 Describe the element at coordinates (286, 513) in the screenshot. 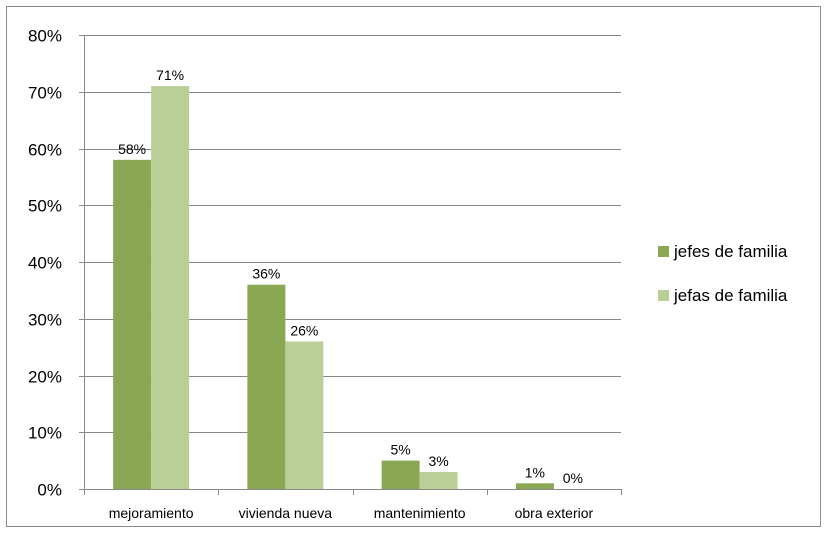

I see `x-category-label: vivienda nueva` at that location.